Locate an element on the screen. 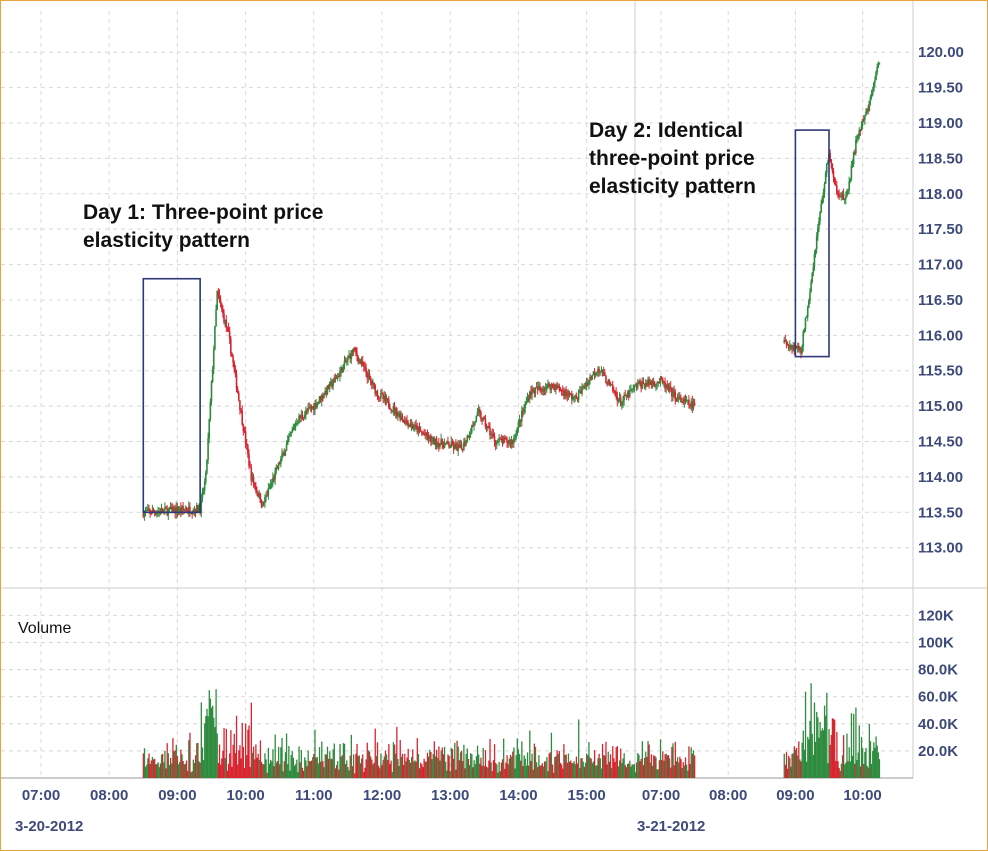 The image size is (988, 851). time-tick-label: 10:00 is located at coordinates (245, 795).